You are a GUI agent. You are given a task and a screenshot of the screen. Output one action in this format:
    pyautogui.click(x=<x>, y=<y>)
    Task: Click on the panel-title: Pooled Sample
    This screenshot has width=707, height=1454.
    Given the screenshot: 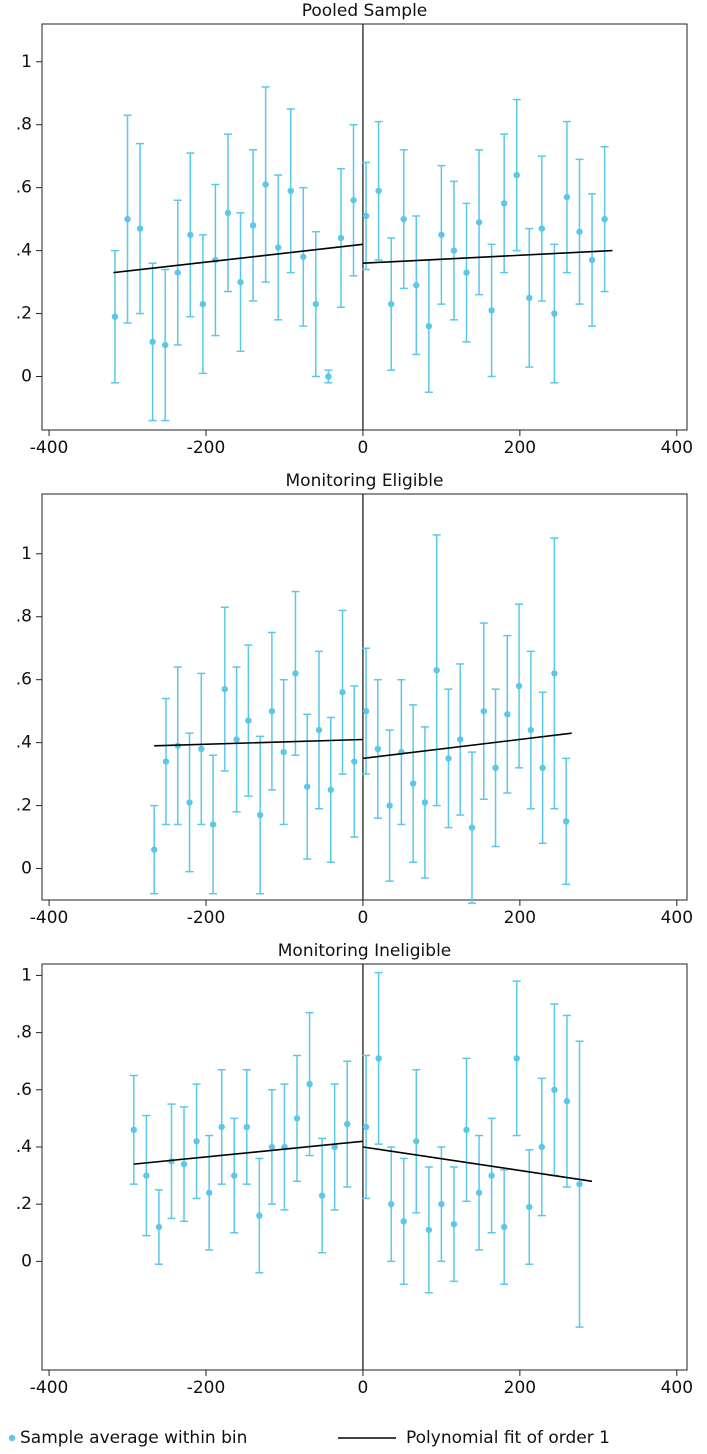 What is the action you would take?
    pyautogui.click(x=365, y=11)
    